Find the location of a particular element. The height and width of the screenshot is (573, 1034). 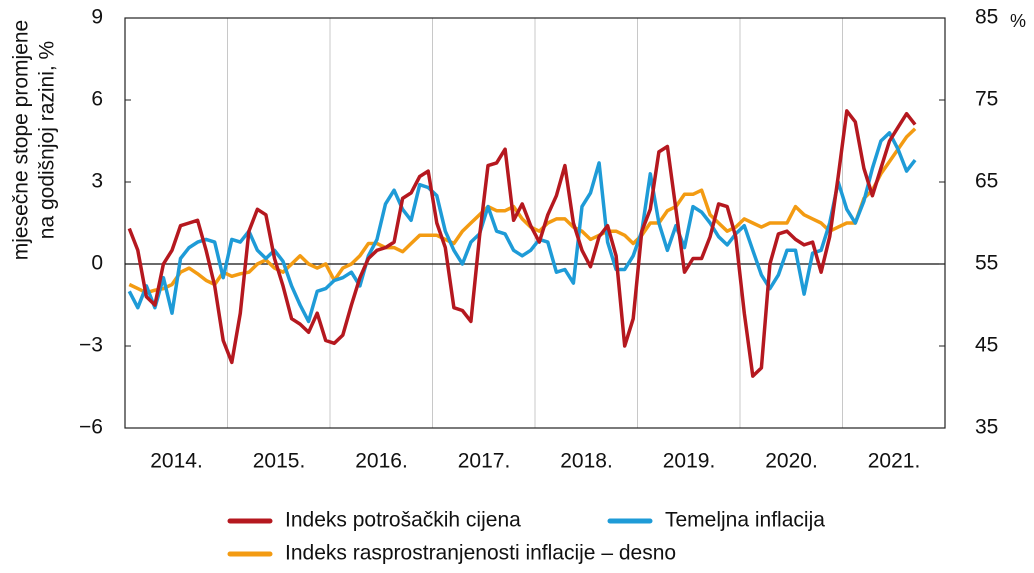

y2-tick-label: 75 is located at coordinates (986, 99).